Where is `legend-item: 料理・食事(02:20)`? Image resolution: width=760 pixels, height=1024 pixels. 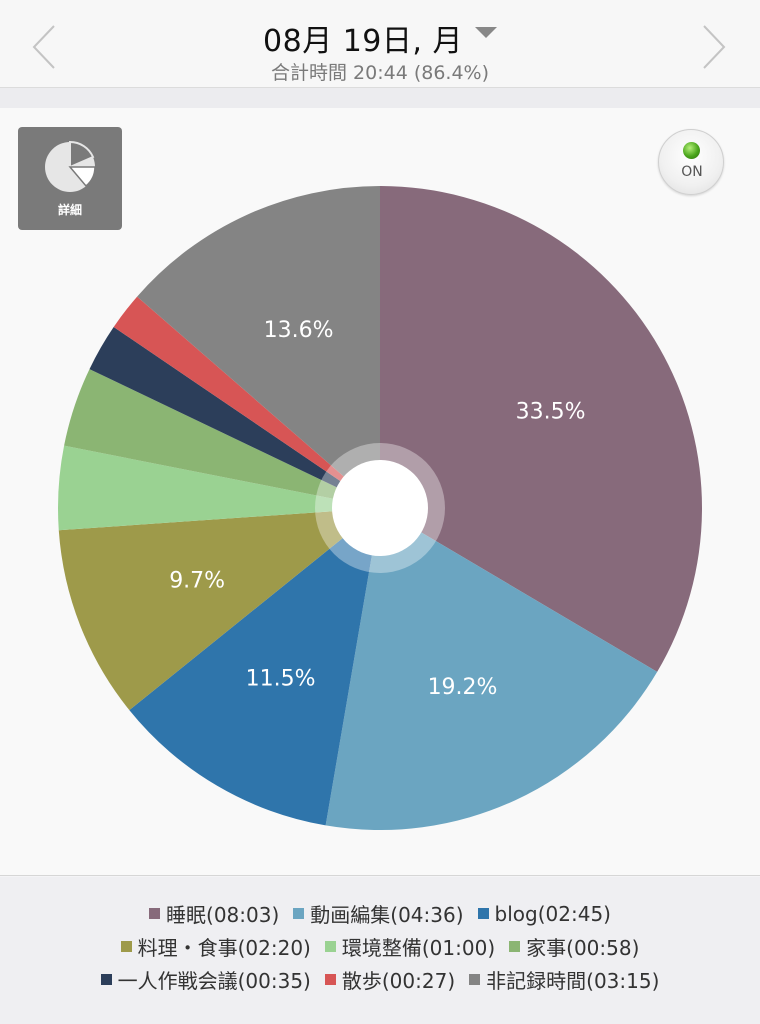
legend-item: 料理・食事(02:20) is located at coordinates (215, 946).